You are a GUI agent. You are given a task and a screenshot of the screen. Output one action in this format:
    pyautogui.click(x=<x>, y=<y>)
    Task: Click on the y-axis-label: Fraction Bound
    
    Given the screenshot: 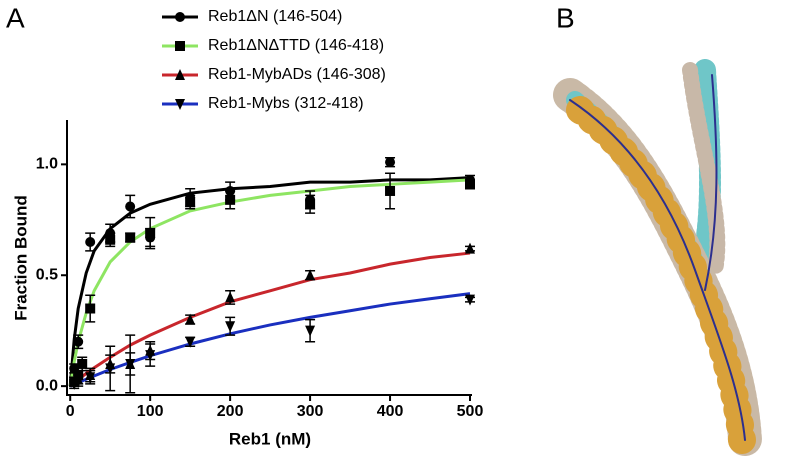 What is the action you would take?
    pyautogui.click(x=20, y=258)
    